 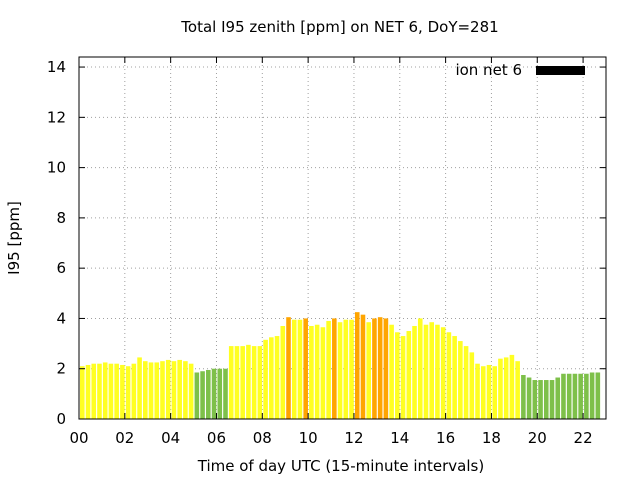 What do you see at coordinates (488, 70) in the screenshot?
I see `legend-label: ion net 6` at bounding box center [488, 70].